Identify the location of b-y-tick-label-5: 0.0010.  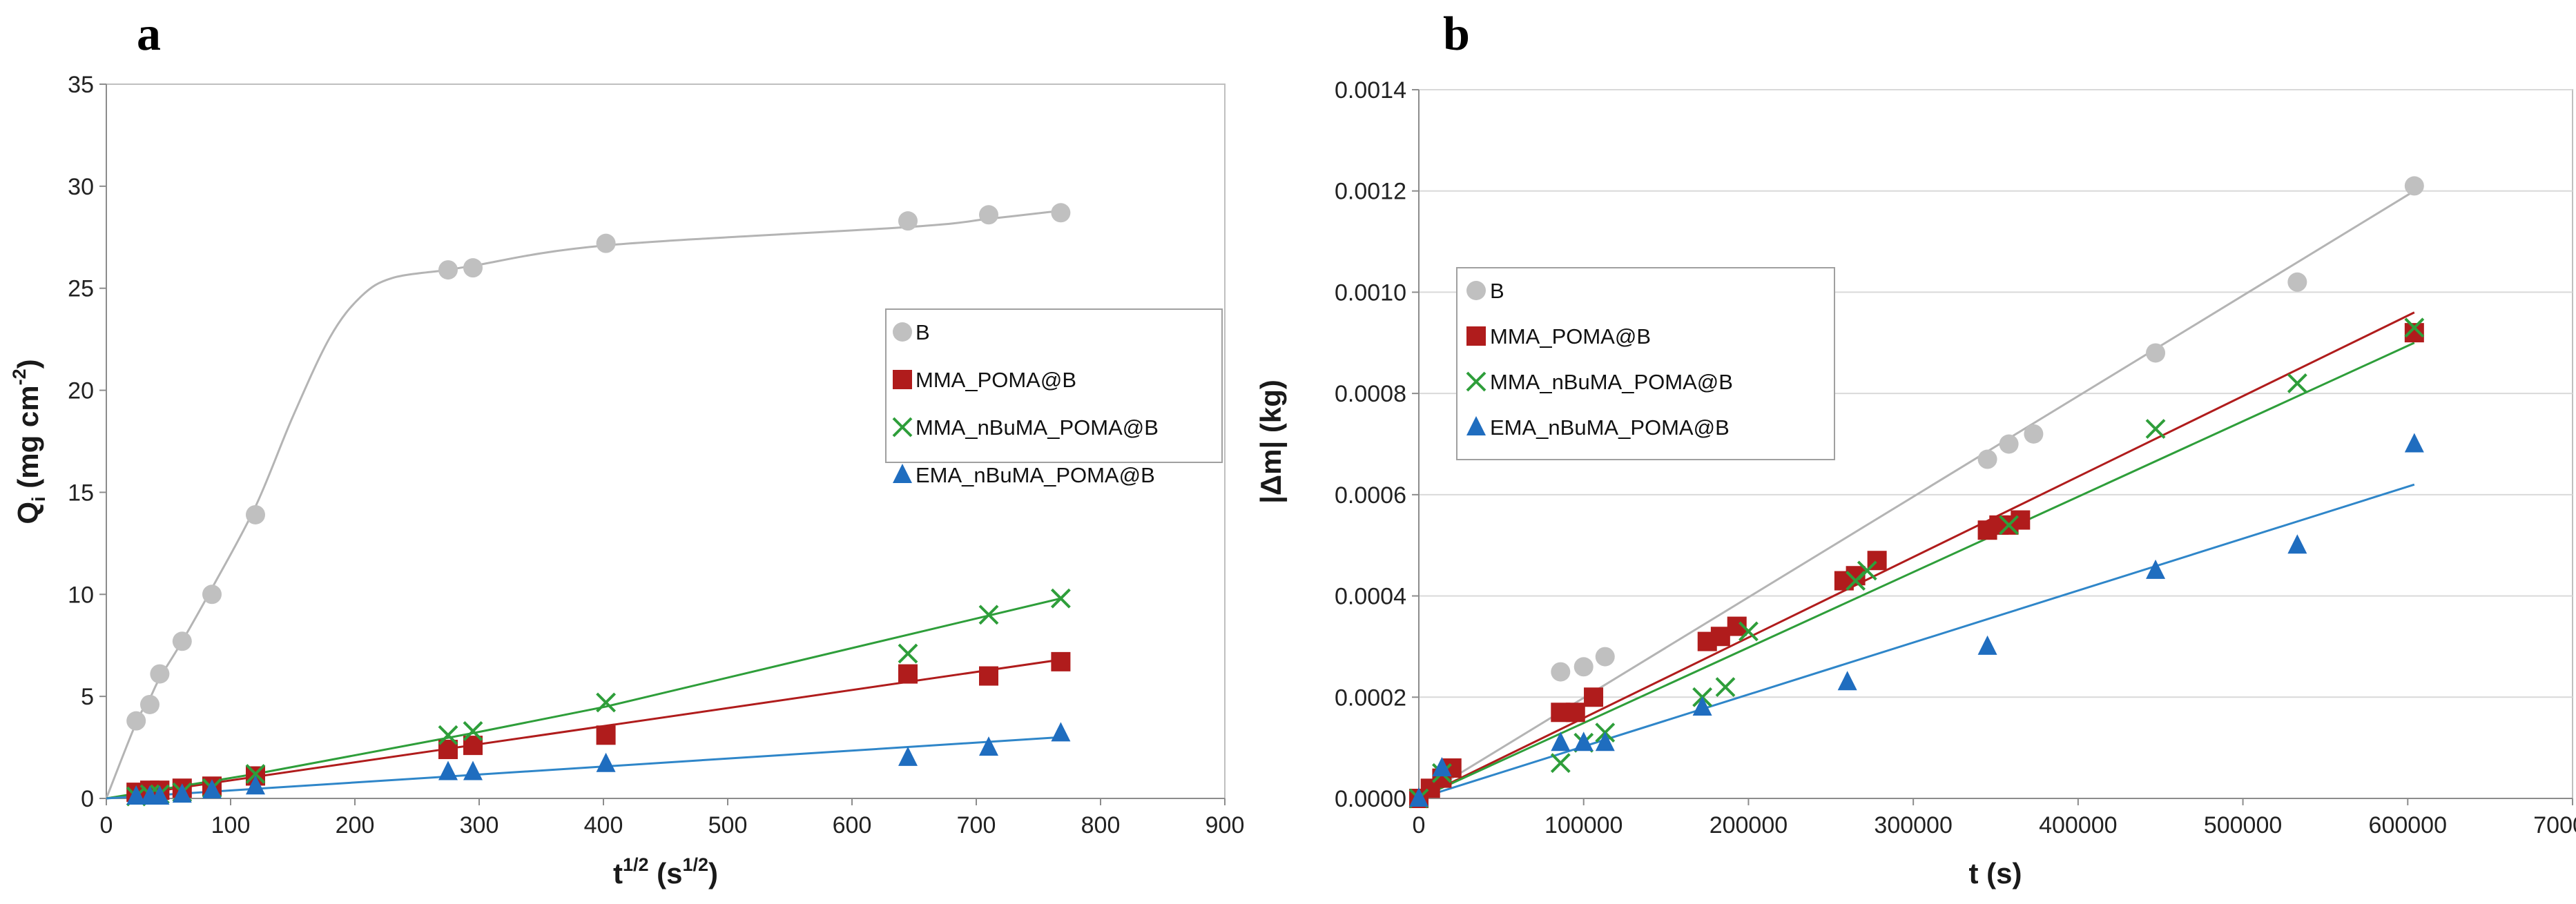
(1370, 292).